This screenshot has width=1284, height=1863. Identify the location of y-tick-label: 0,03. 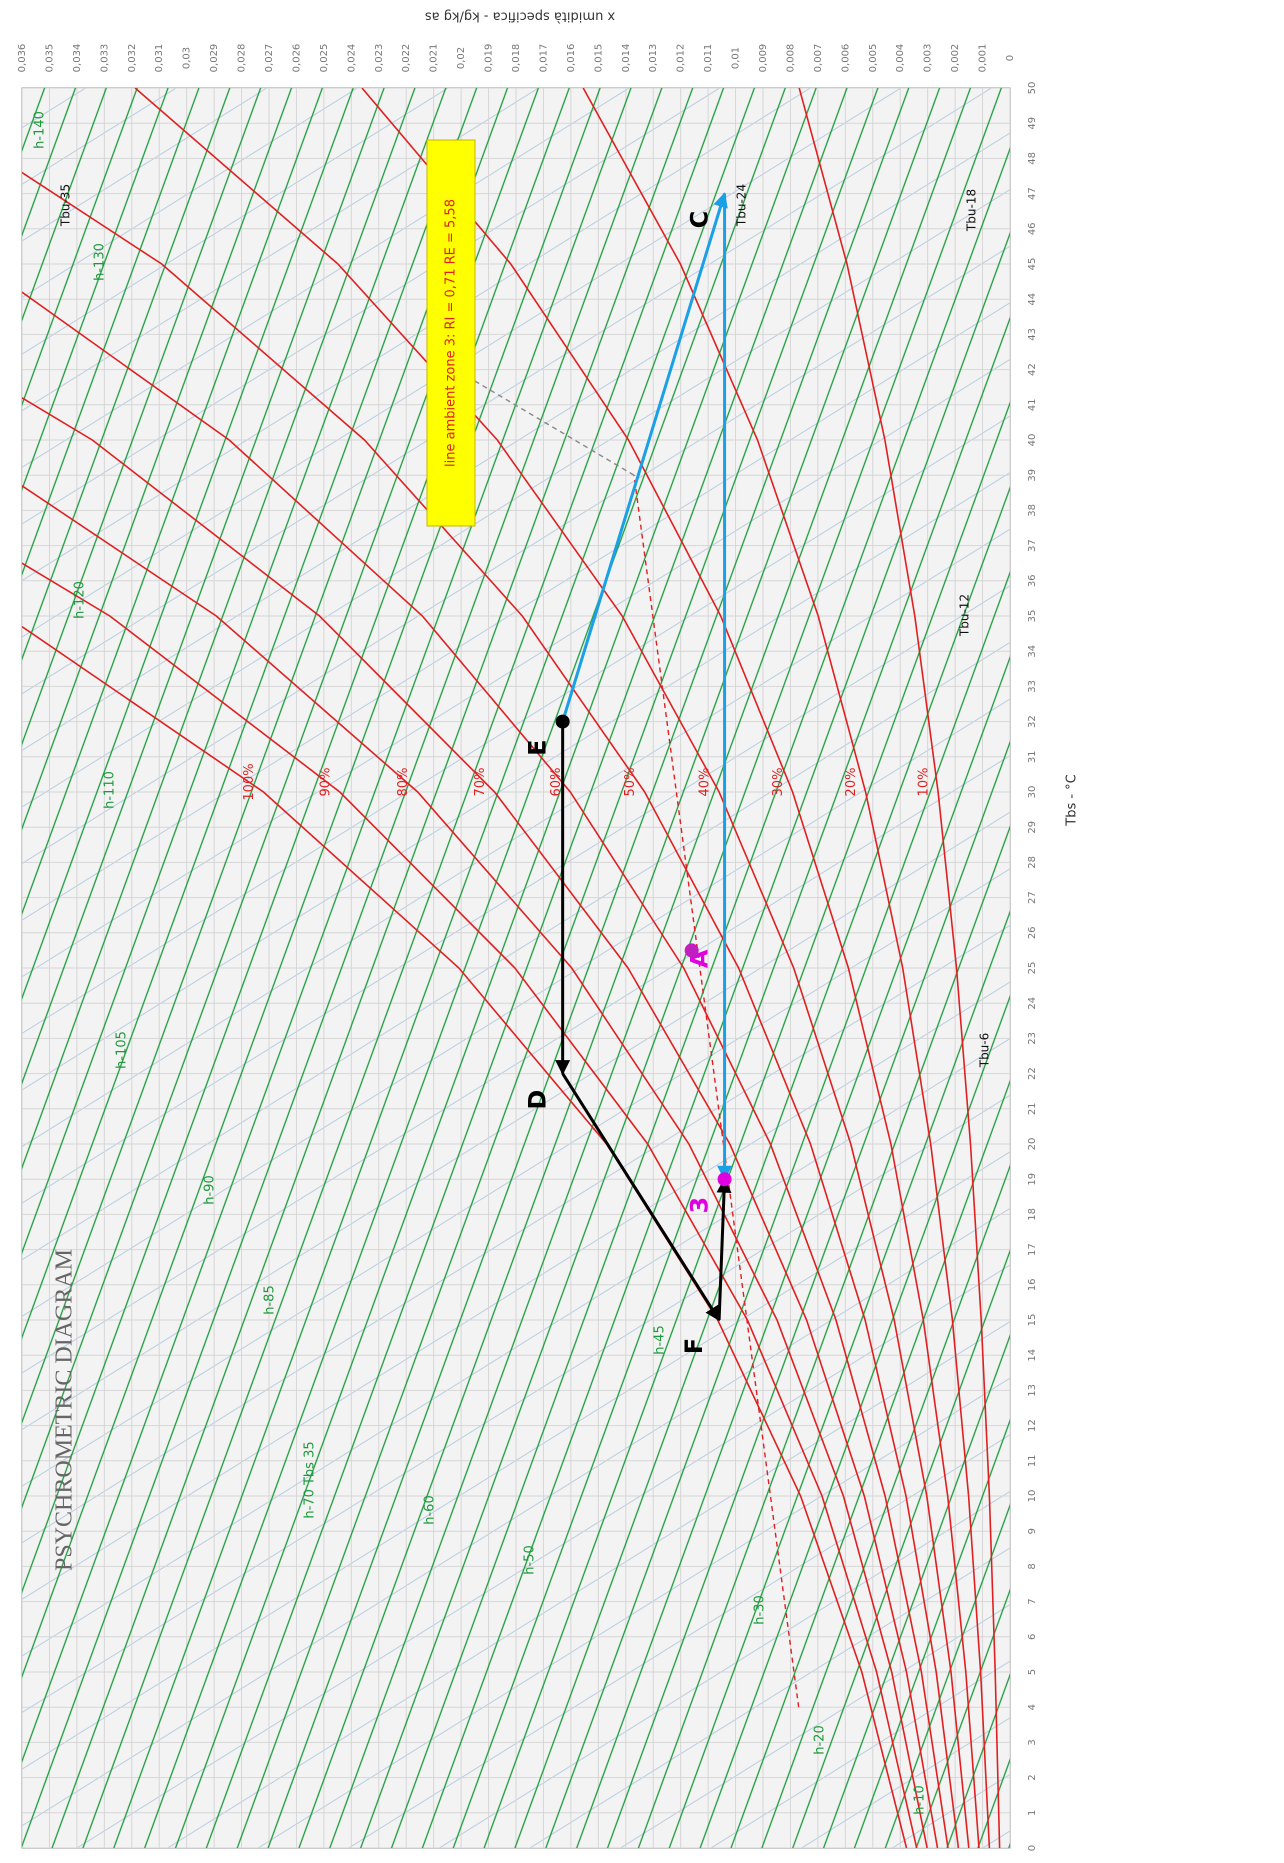
(187, 58).